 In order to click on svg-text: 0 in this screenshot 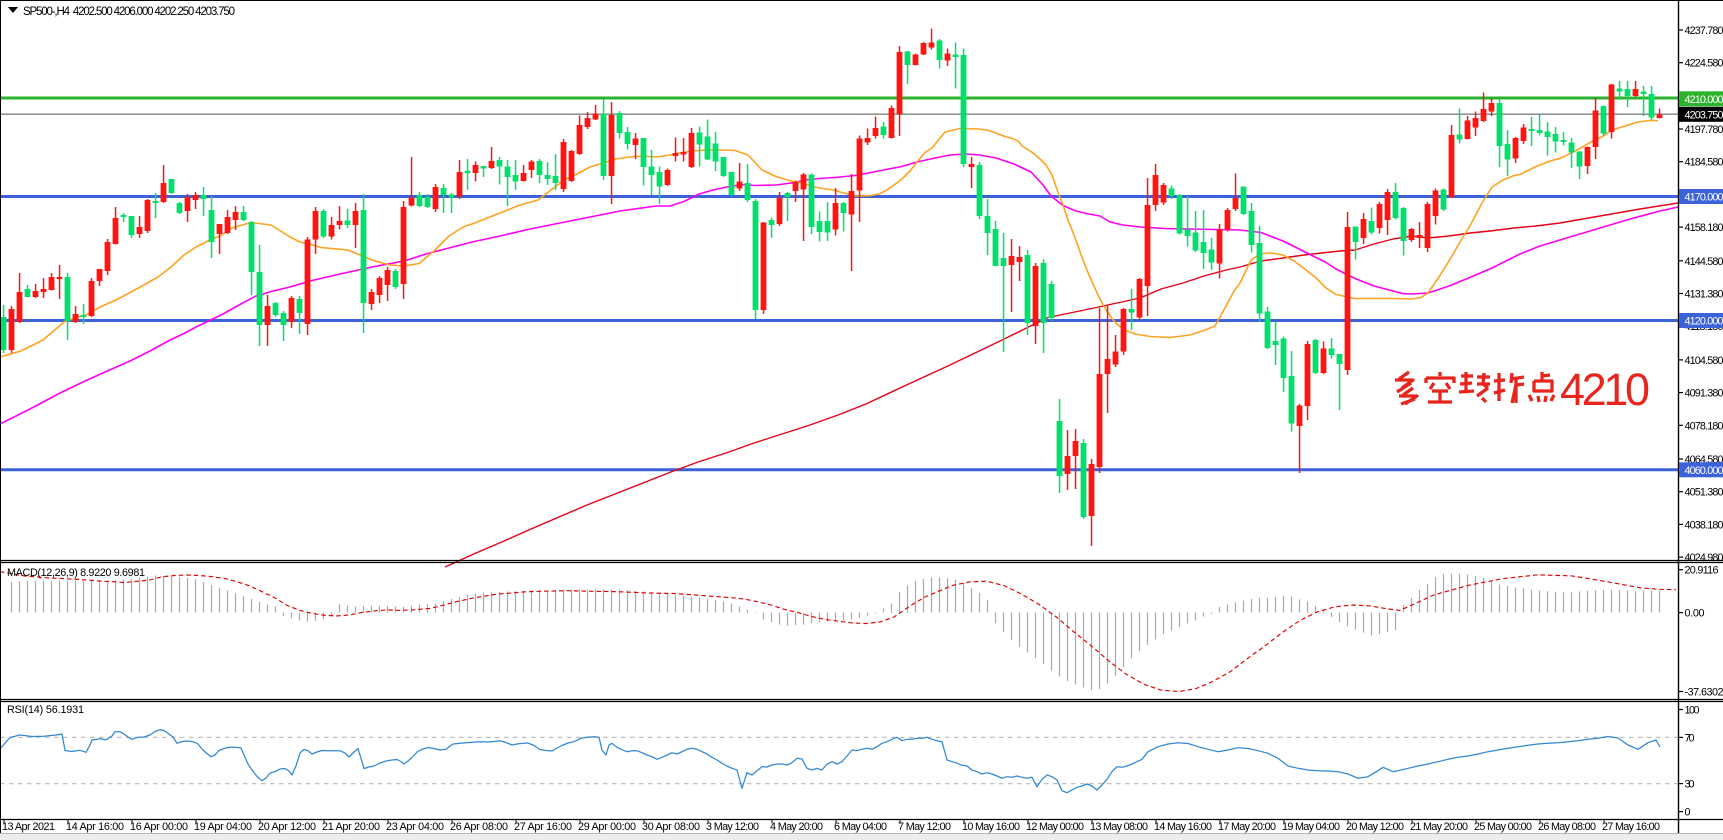, I will do `click(1688, 813)`.